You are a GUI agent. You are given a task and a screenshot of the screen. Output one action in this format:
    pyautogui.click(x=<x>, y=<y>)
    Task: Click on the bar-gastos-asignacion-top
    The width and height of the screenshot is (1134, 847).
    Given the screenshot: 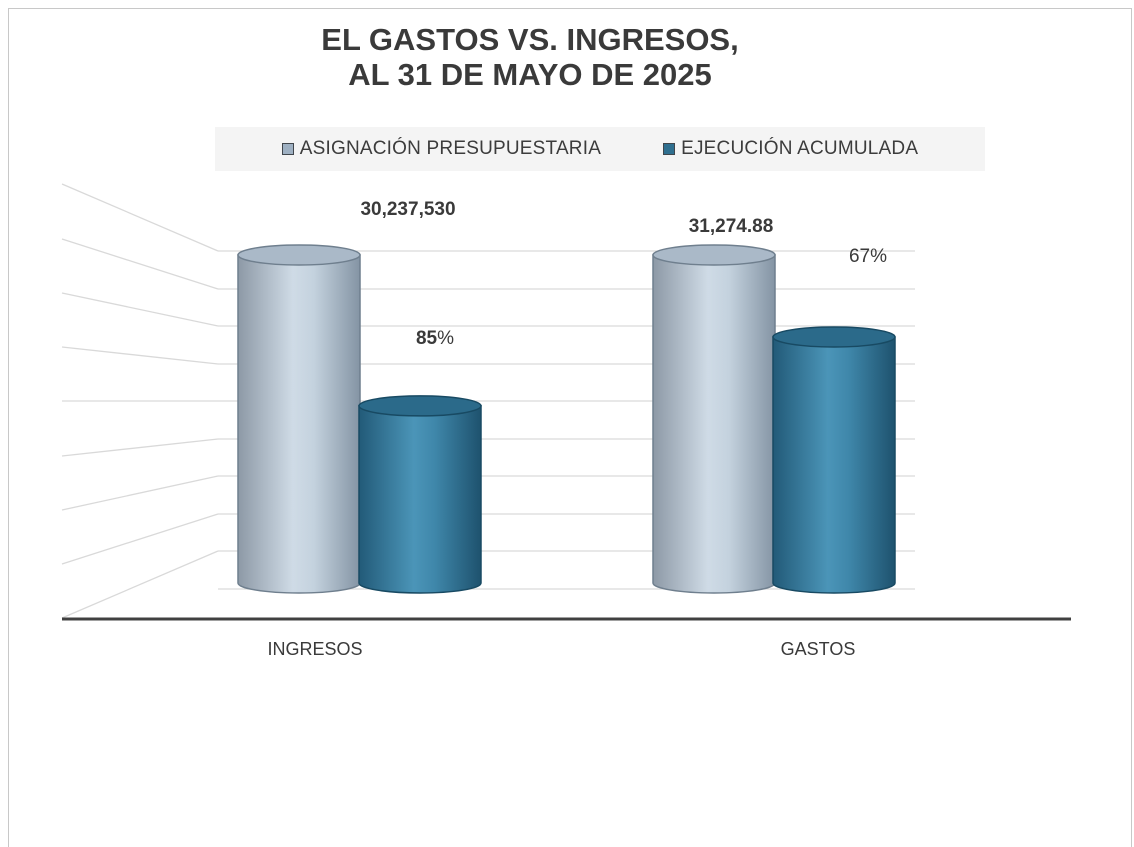 What is the action you would take?
    pyautogui.click(x=714, y=255)
    